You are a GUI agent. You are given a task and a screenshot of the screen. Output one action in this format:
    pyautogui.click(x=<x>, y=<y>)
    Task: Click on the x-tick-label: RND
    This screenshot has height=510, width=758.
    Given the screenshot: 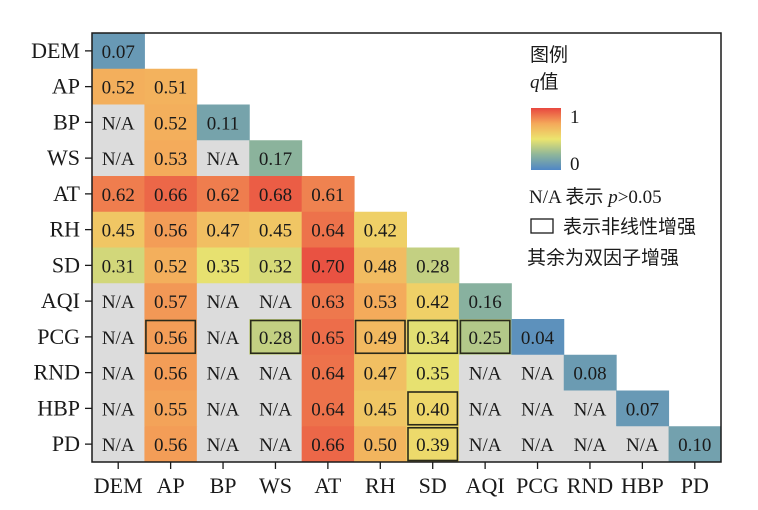 What is the action you would take?
    pyautogui.click(x=590, y=485)
    